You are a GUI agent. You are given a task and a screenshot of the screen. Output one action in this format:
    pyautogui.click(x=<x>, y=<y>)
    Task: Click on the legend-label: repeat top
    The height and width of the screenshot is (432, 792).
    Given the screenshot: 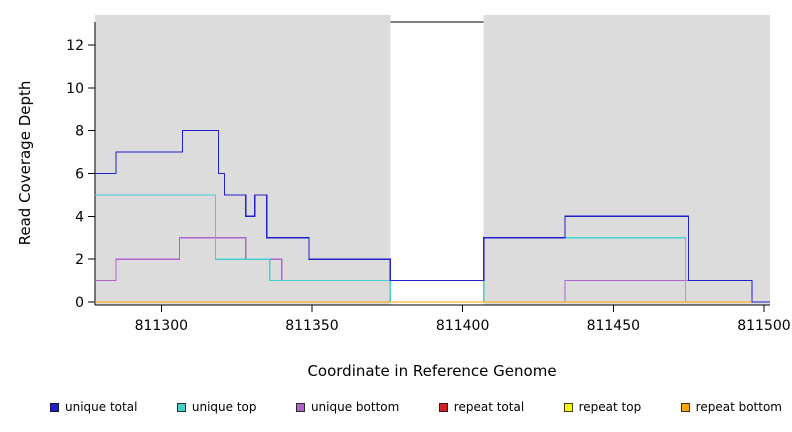 What is the action you would take?
    pyautogui.click(x=610, y=407)
    